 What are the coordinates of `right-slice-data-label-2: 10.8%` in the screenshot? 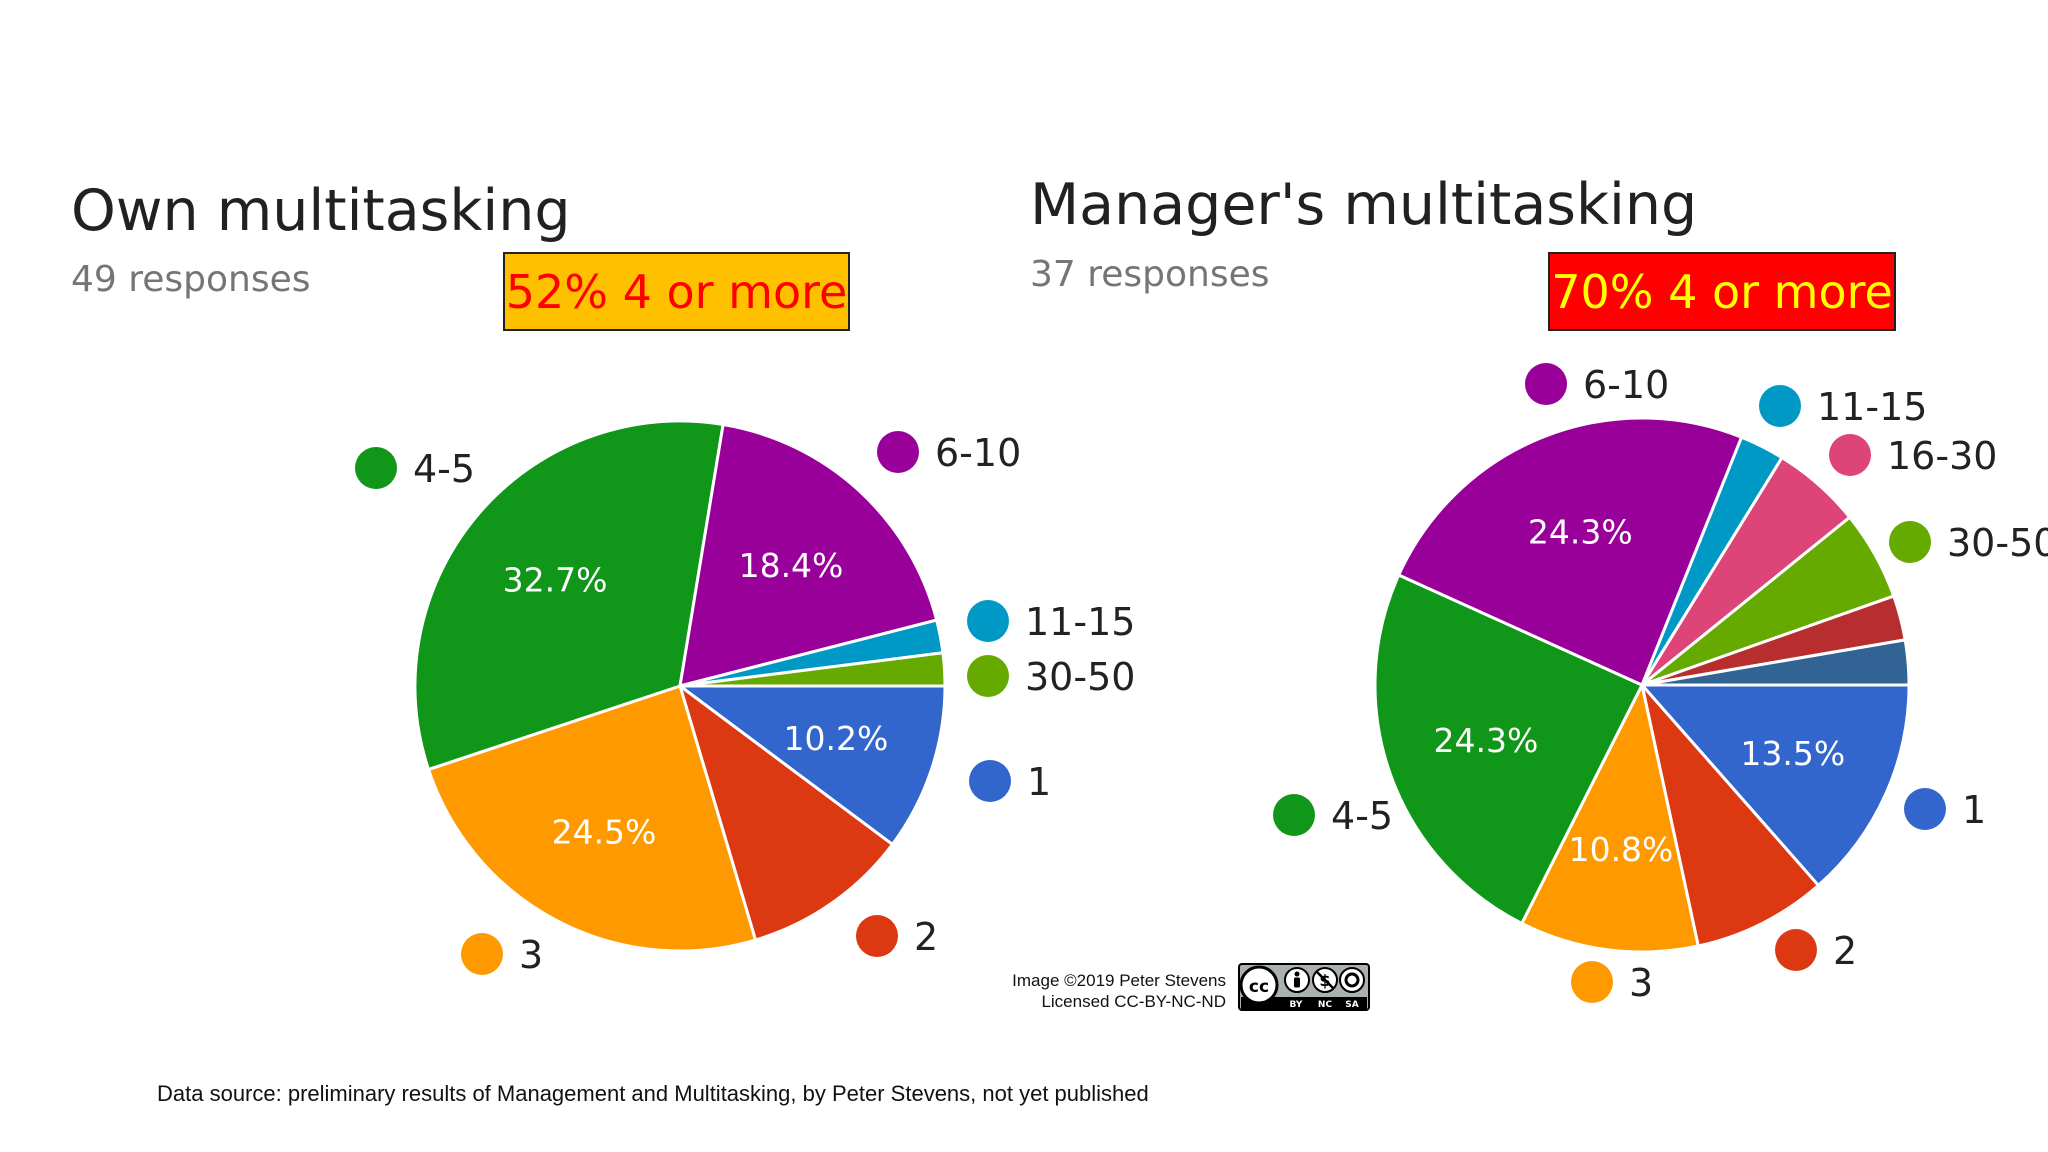 It's located at (1621, 849).